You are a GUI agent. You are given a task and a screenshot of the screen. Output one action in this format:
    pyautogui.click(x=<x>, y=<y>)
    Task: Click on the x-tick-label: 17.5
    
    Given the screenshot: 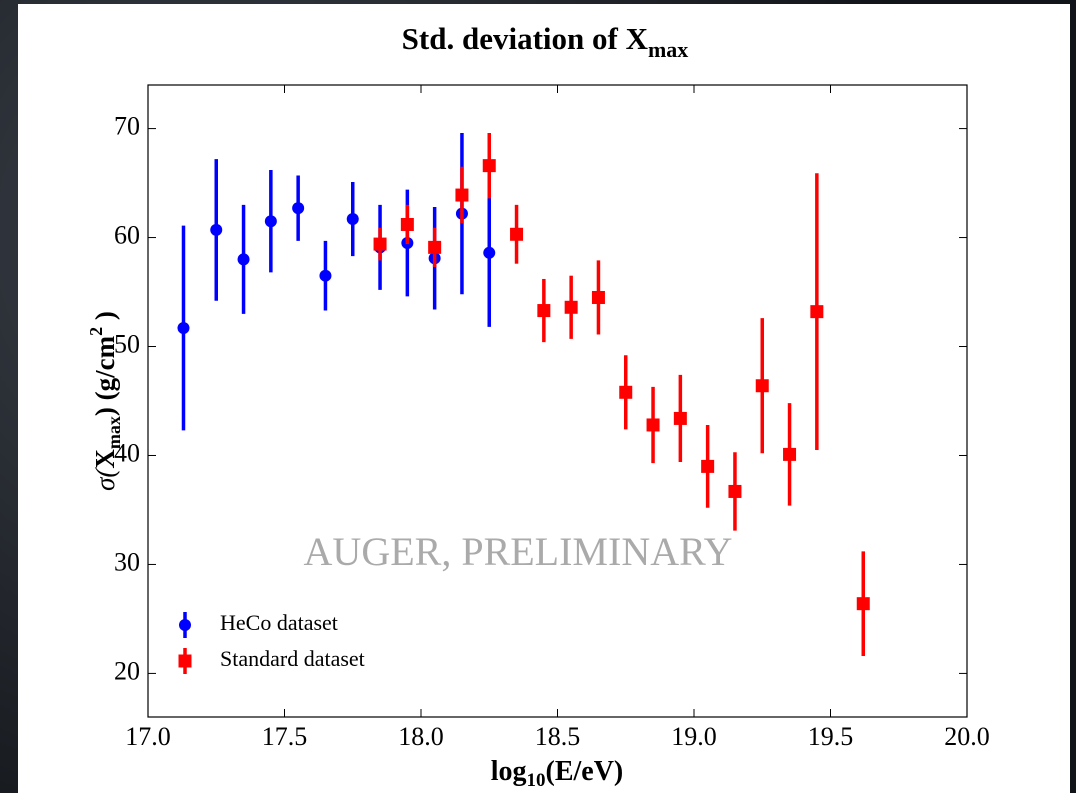 What is the action you would take?
    pyautogui.click(x=285, y=736)
    